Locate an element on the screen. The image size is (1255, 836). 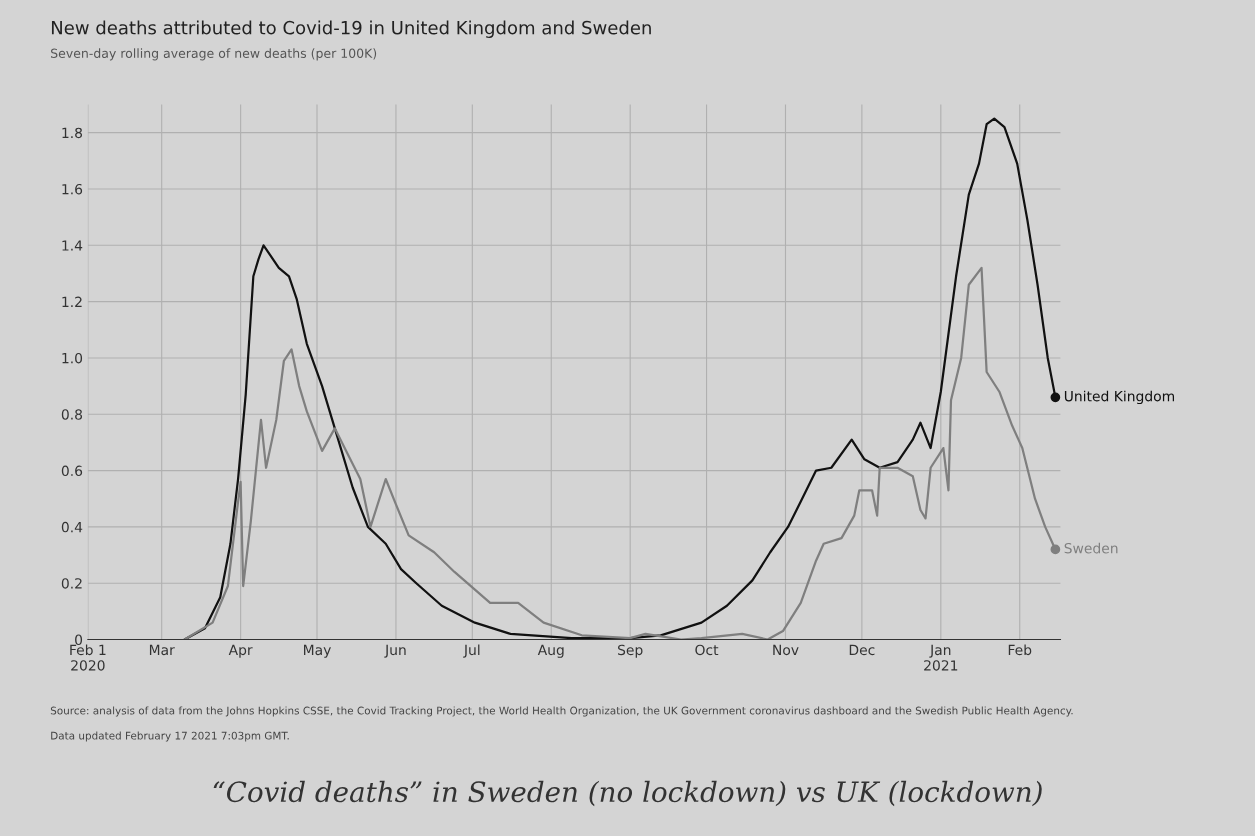
x-tick-label: Oct is located at coordinates (707, 650).